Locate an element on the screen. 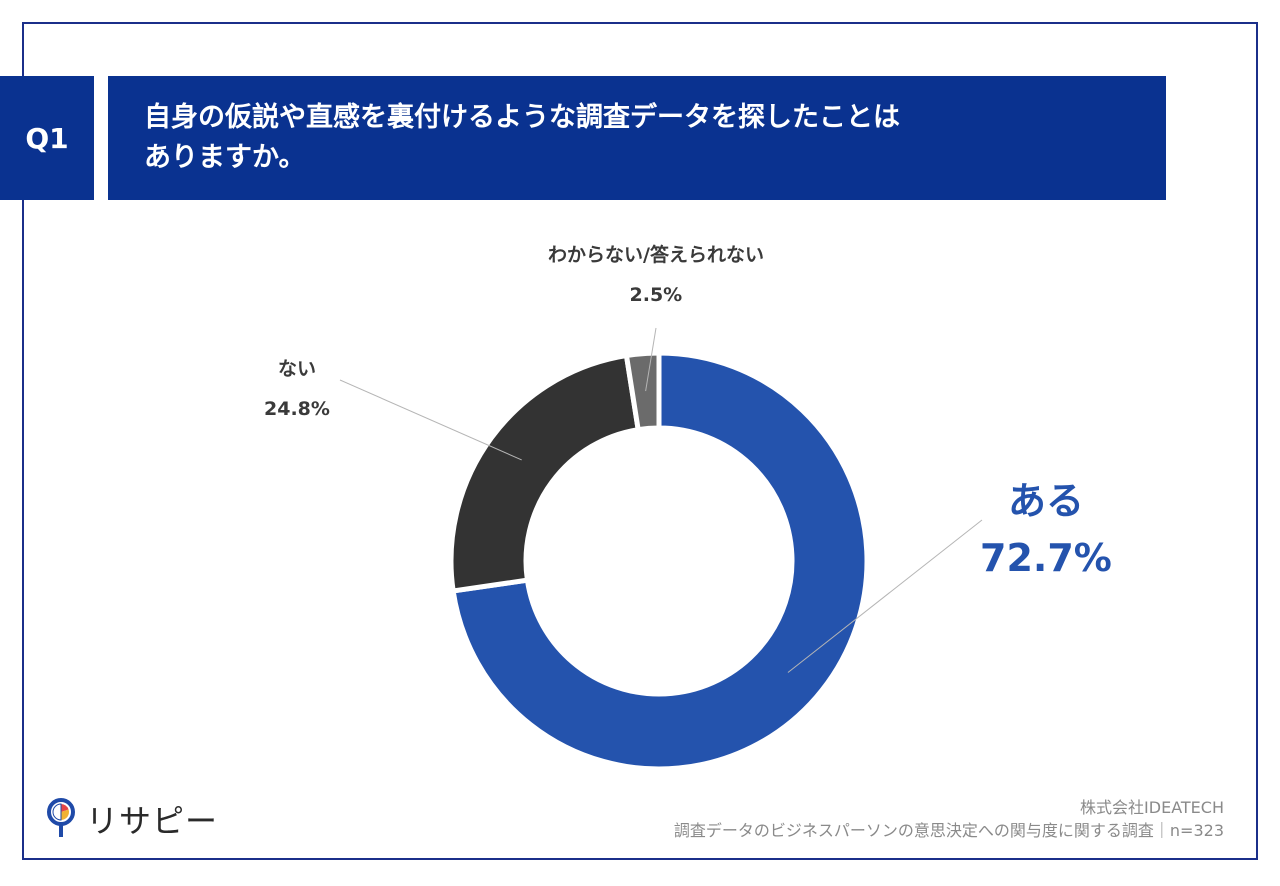 The height and width of the screenshot is (886, 1280). brand-logo: リサピー is located at coordinates (132, 819).